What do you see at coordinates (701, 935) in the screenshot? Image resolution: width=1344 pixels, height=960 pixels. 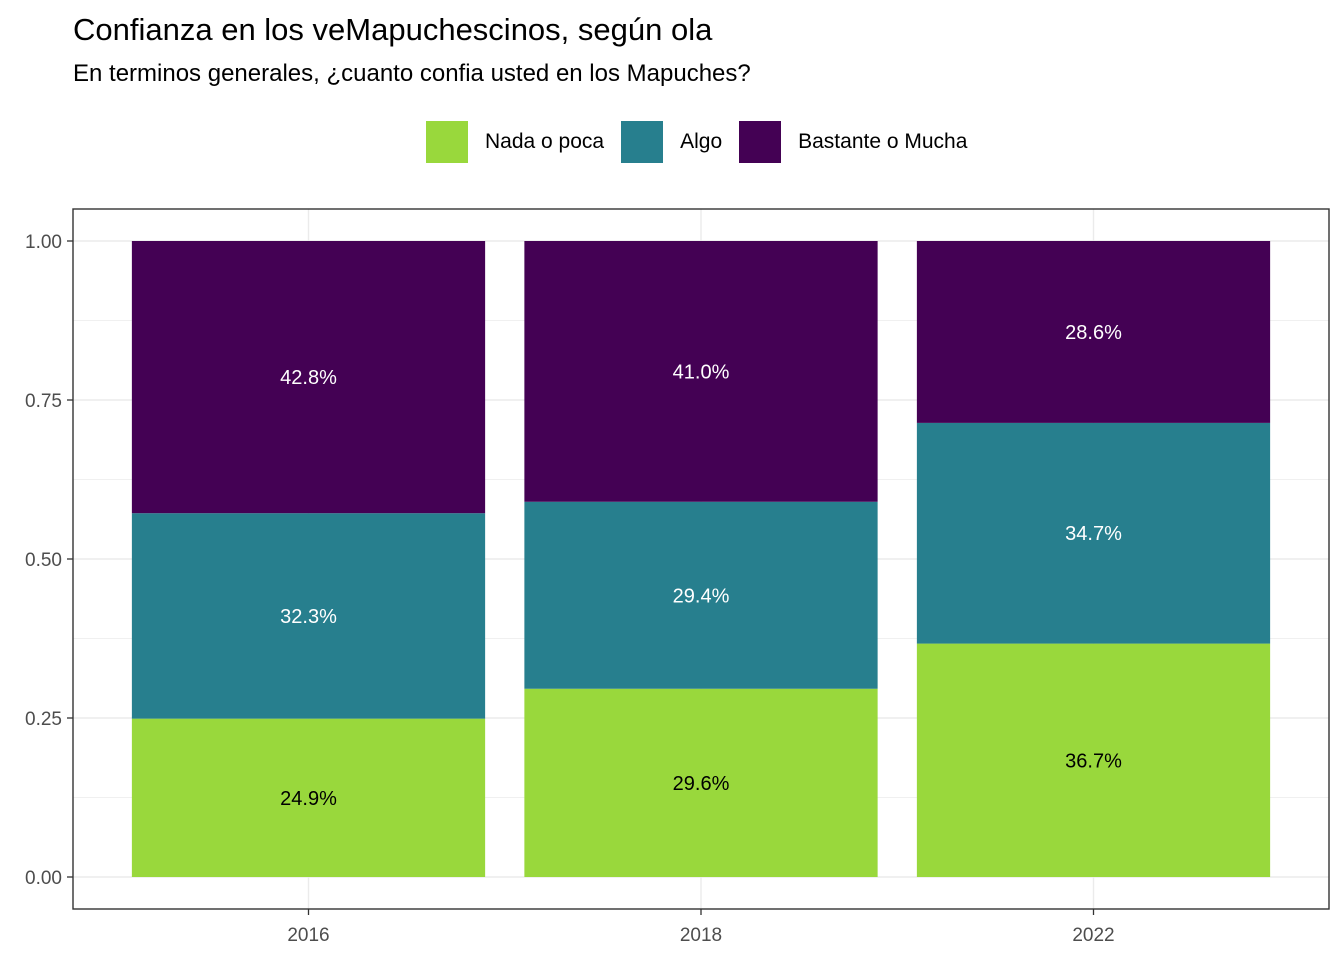 I see `x-tick-label: 2018` at bounding box center [701, 935].